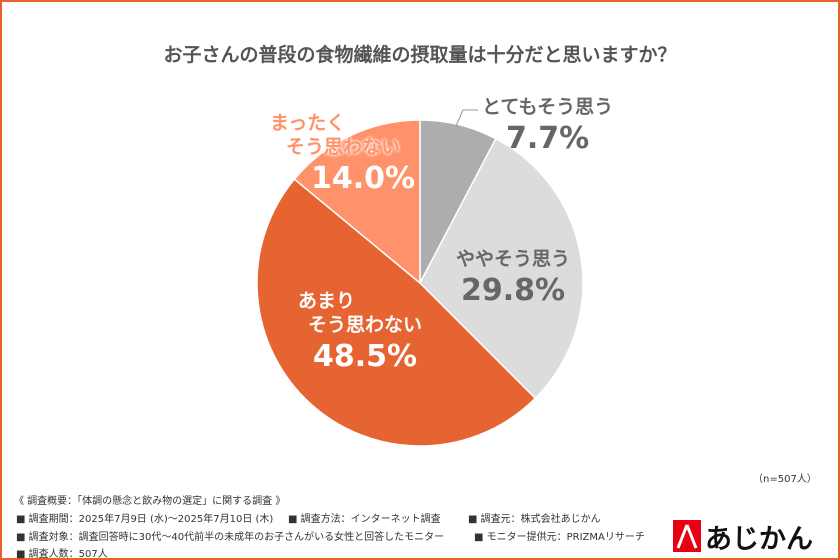  I want to click on notes-provider: ■ モニター提供元：PRIZMAリサーチ, so click(559, 537).